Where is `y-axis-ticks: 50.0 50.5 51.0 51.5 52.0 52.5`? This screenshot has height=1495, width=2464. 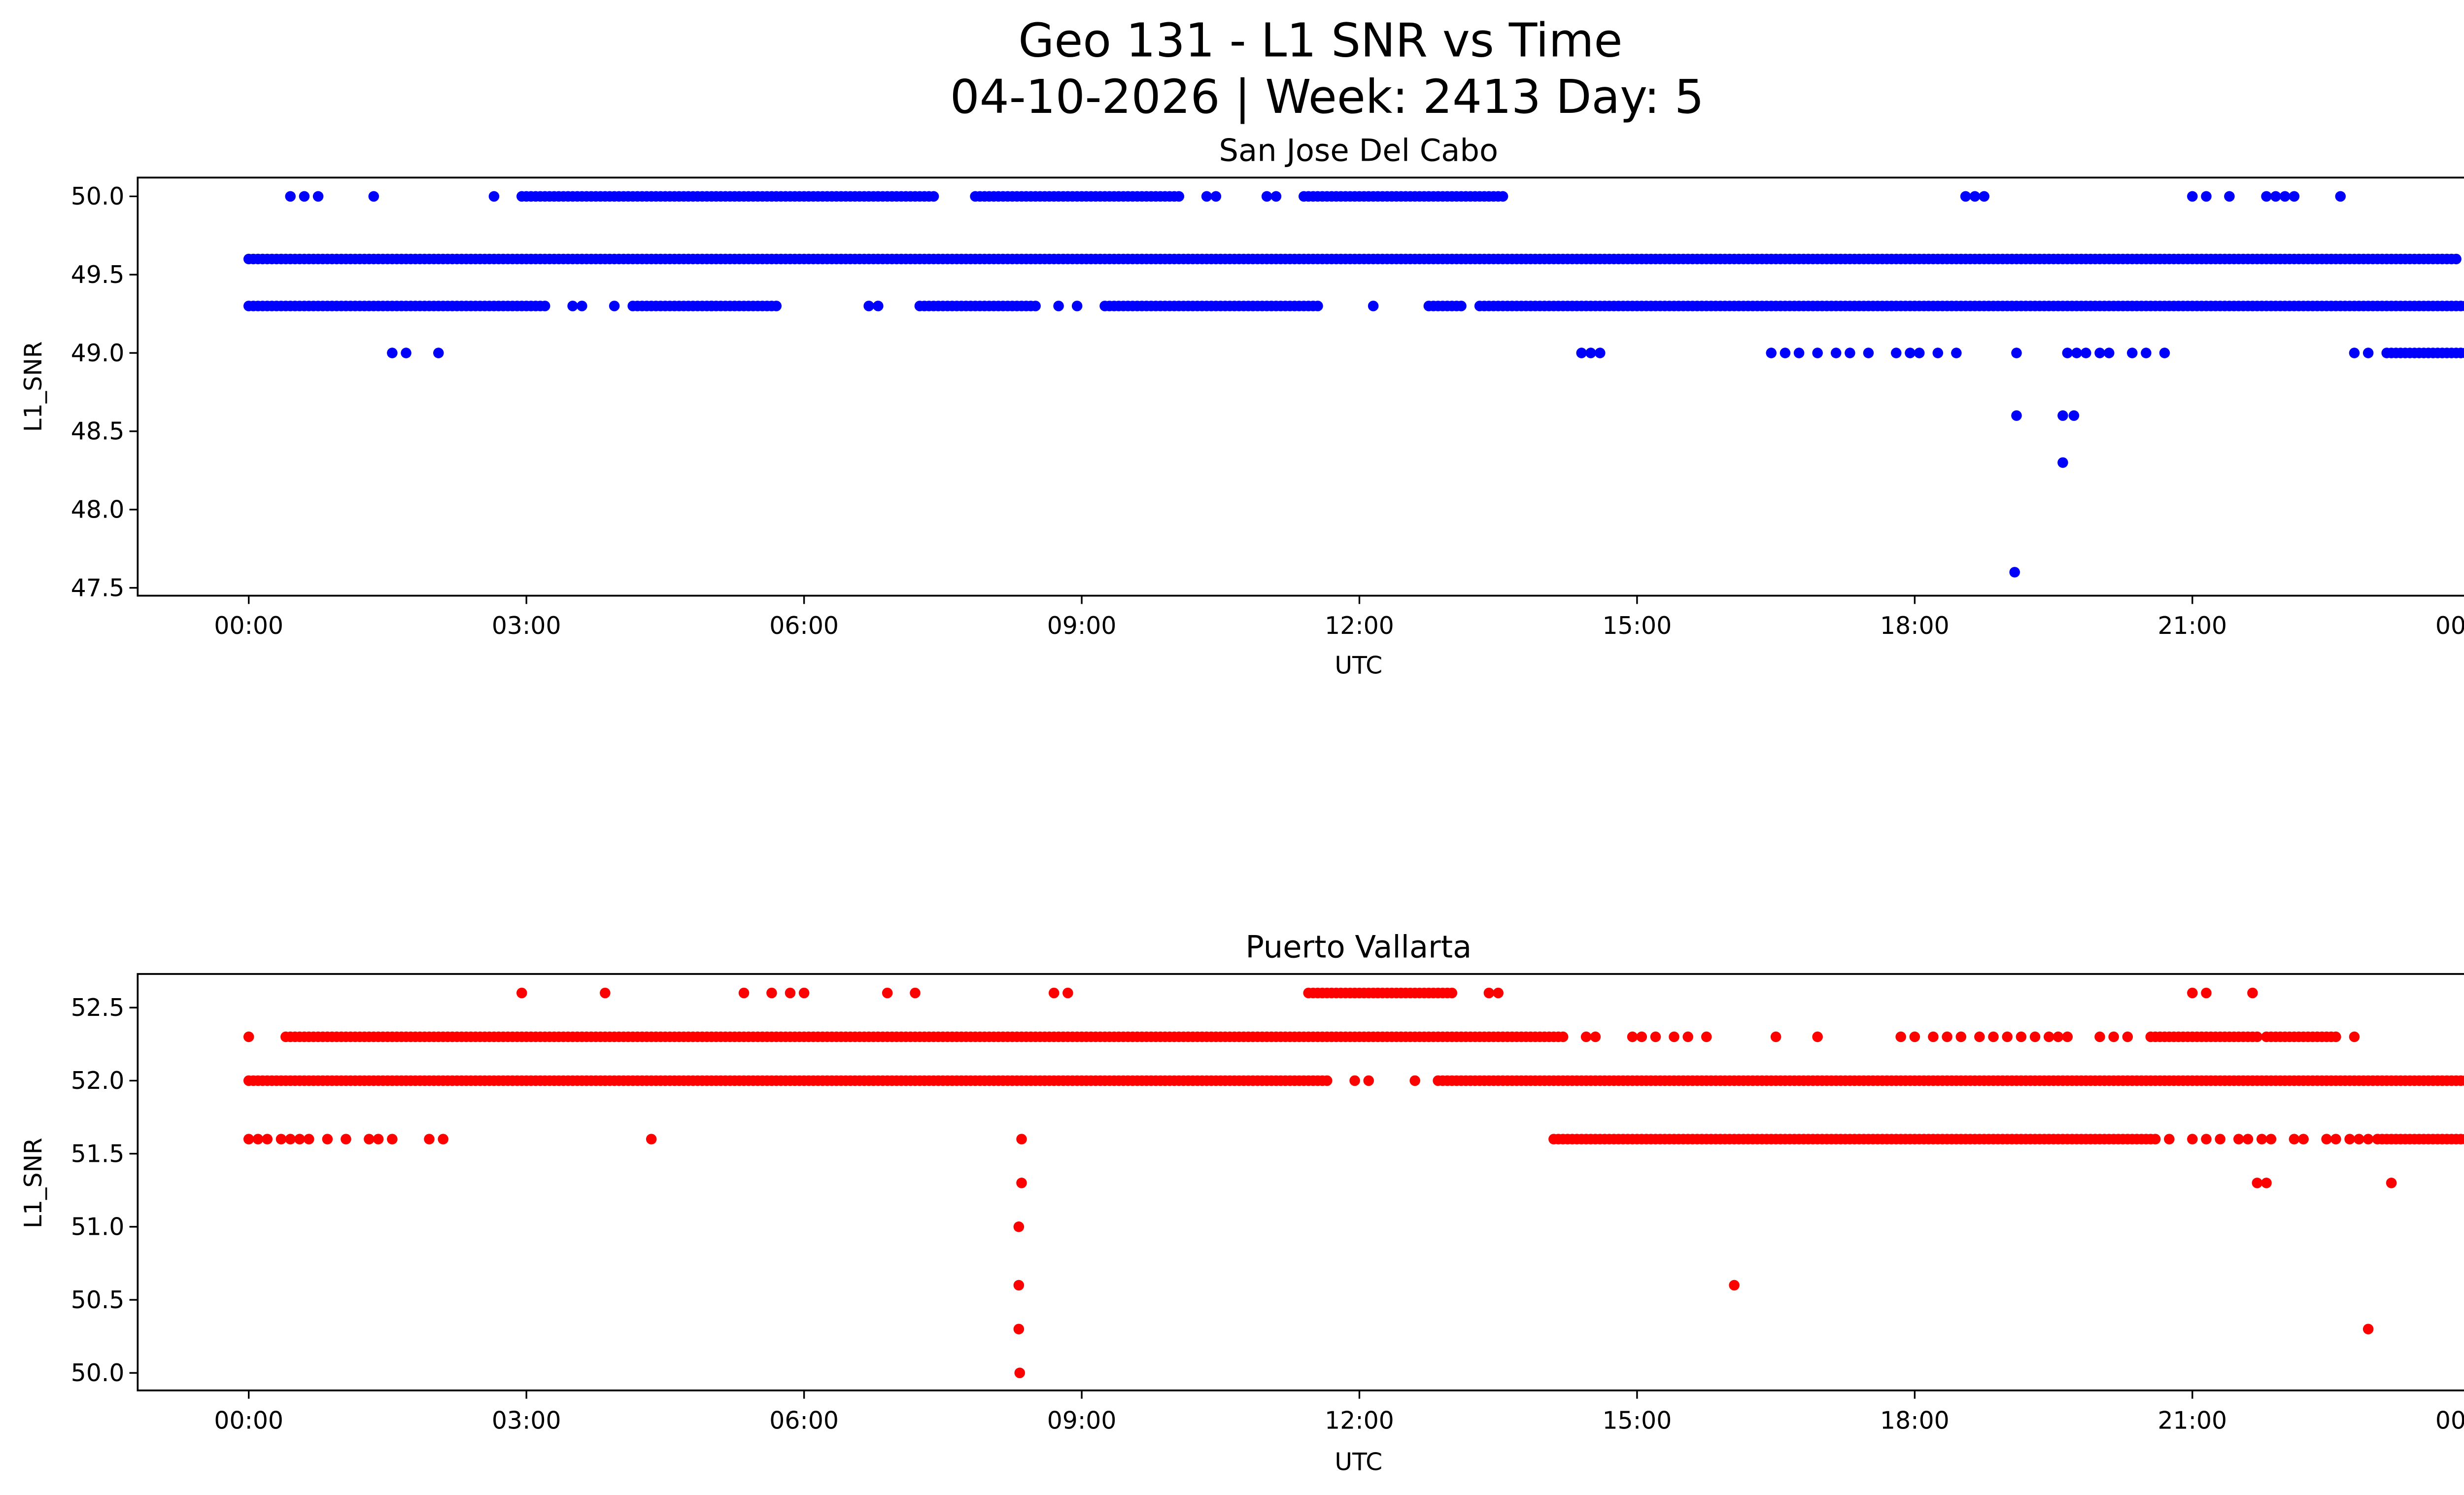 y-axis-ticks: 50.0 50.5 51.0 51.5 52.0 52.5 is located at coordinates (104, 1190).